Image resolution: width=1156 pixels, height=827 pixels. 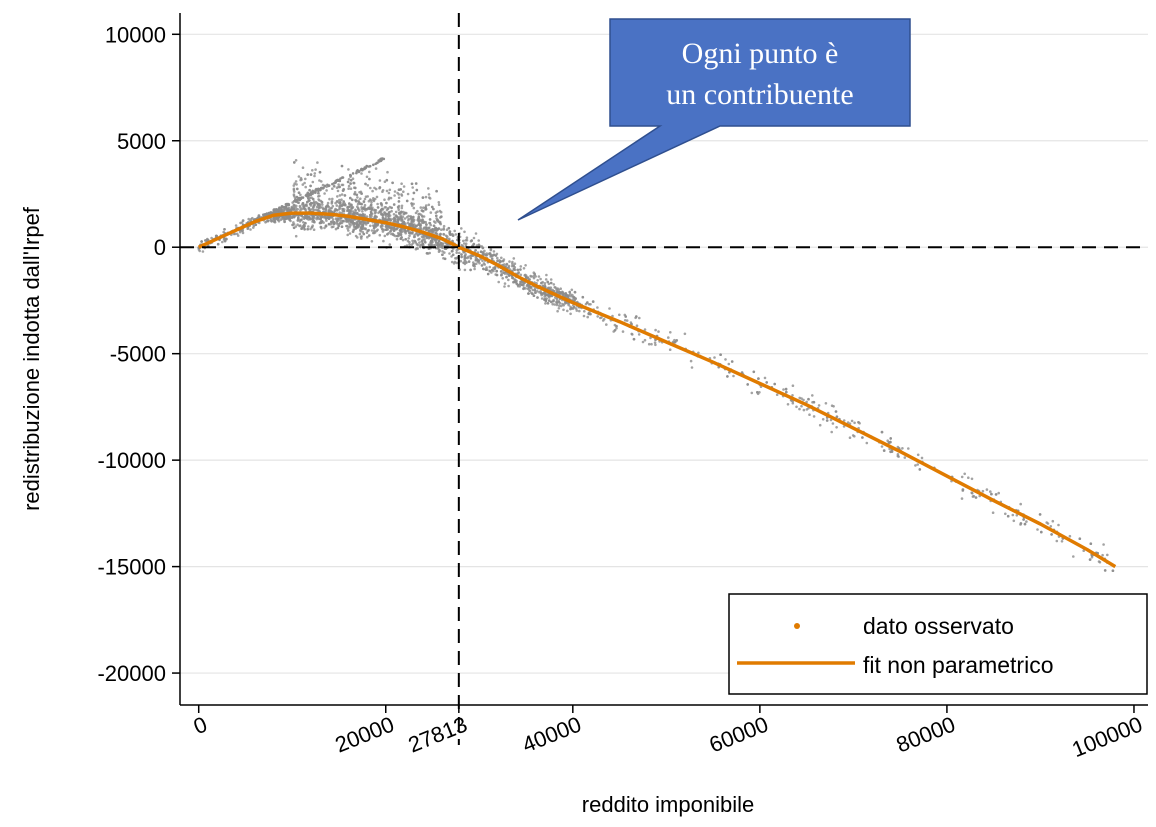 I want to click on x-tick-label: 80000, so click(x=926, y=734).